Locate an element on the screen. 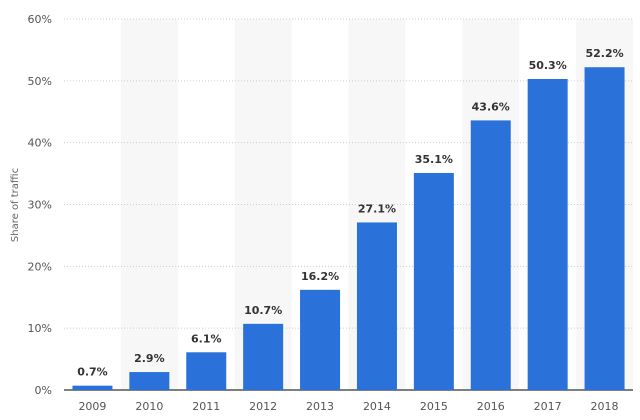  y-tick-label: 50% is located at coordinates (40, 81).